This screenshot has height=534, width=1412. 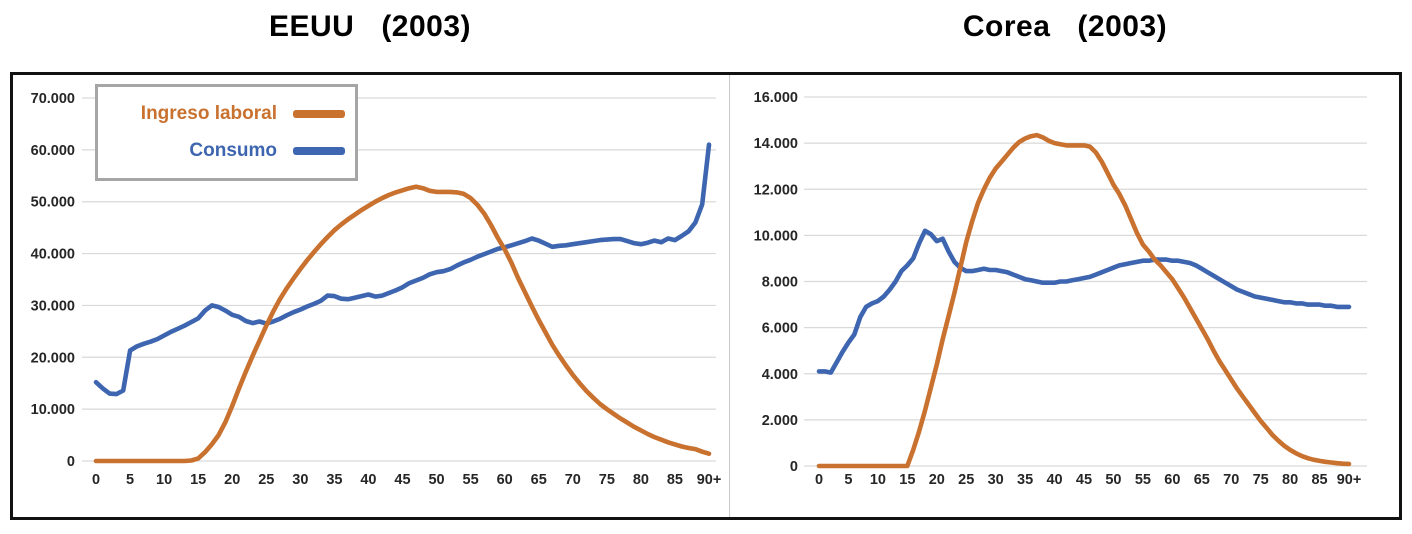 What do you see at coordinates (53, 306) in the screenshot?
I see `y-axis-label: 30.000` at bounding box center [53, 306].